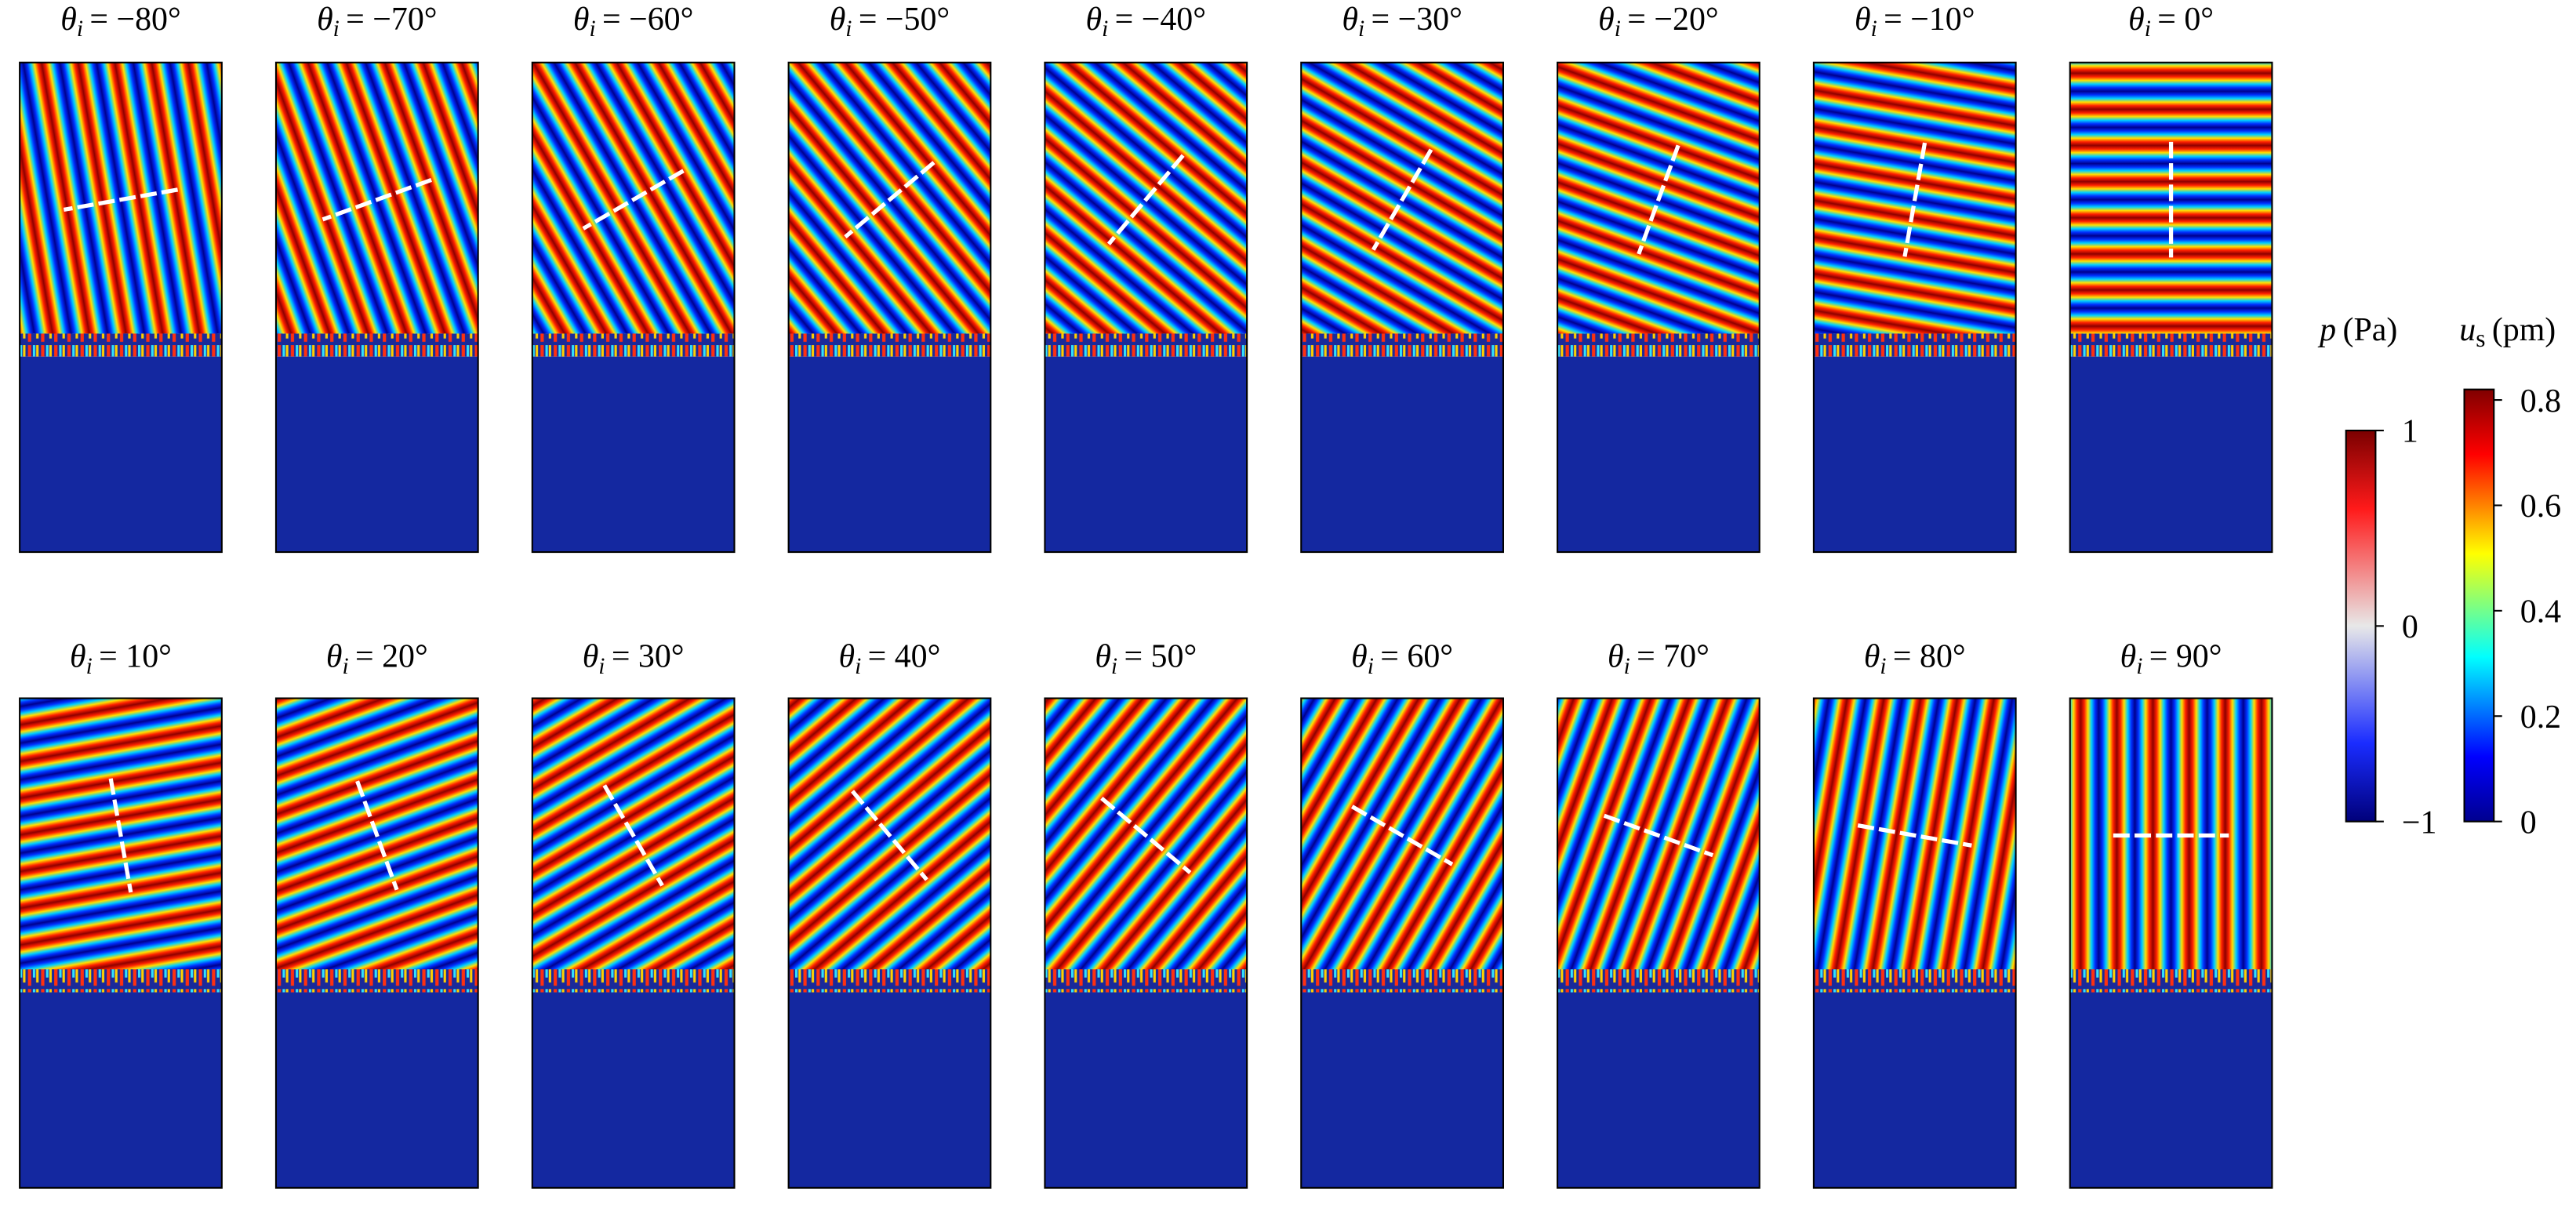 The image size is (2576, 1206). I want to click on colorbar-symbol: u, so click(2467, 330).